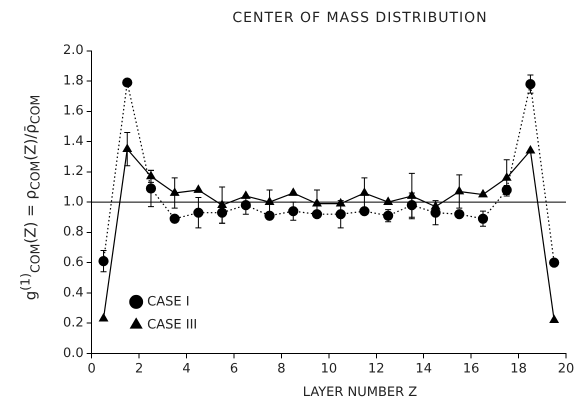 Image resolution: width=586 pixels, height=414 pixels. What do you see at coordinates (73, 232) in the screenshot?
I see `y-tick-label: 0.8` at bounding box center [73, 232].